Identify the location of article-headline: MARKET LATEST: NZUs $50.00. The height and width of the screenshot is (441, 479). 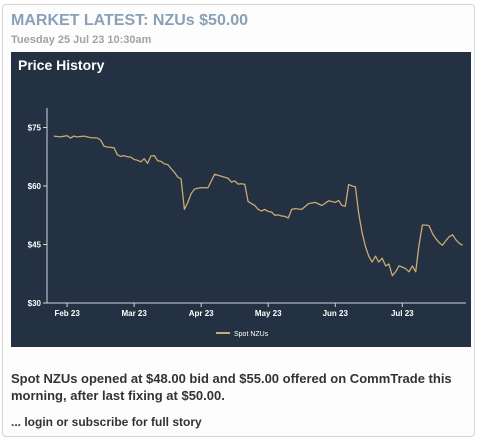
(130, 20).